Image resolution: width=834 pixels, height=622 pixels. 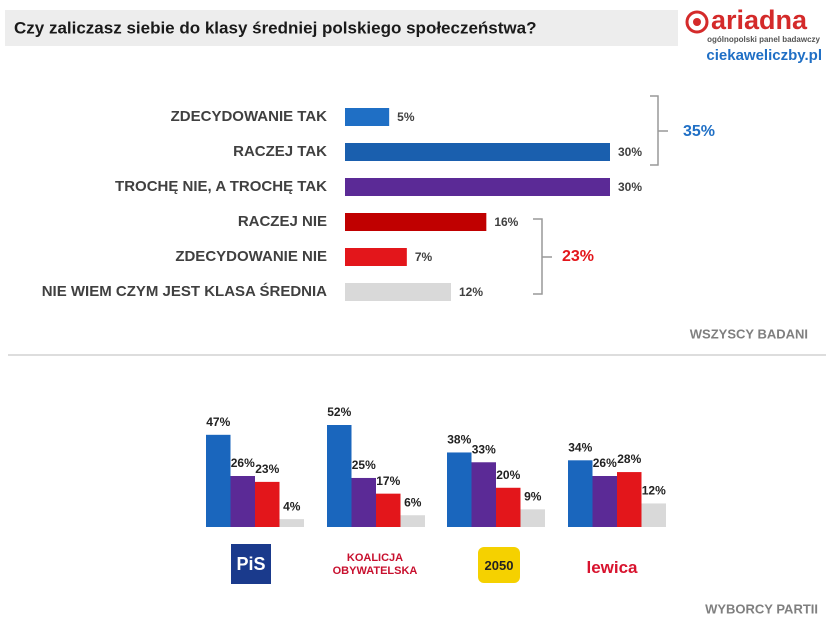 I want to click on value-label: 34%, so click(x=580, y=447).